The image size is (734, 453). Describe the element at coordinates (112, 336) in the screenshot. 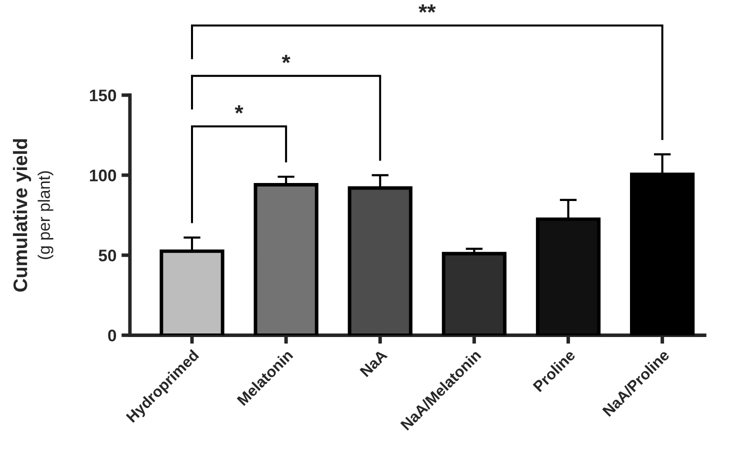

I see `y-tick-label: 0` at that location.